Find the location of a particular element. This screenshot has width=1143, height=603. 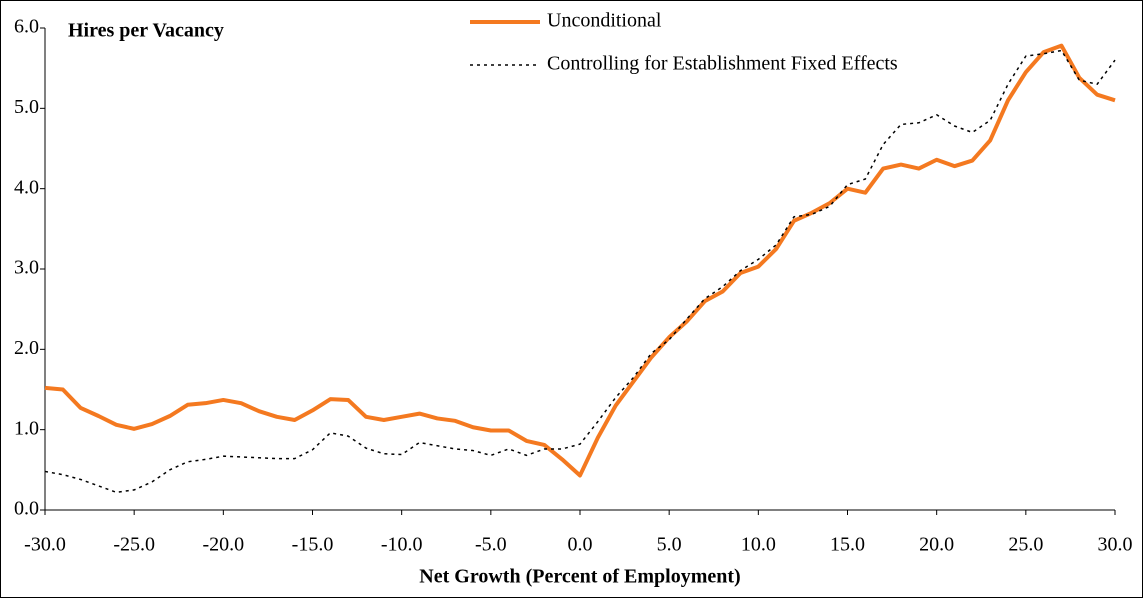

legend-label: Unconditional is located at coordinates (604, 21).